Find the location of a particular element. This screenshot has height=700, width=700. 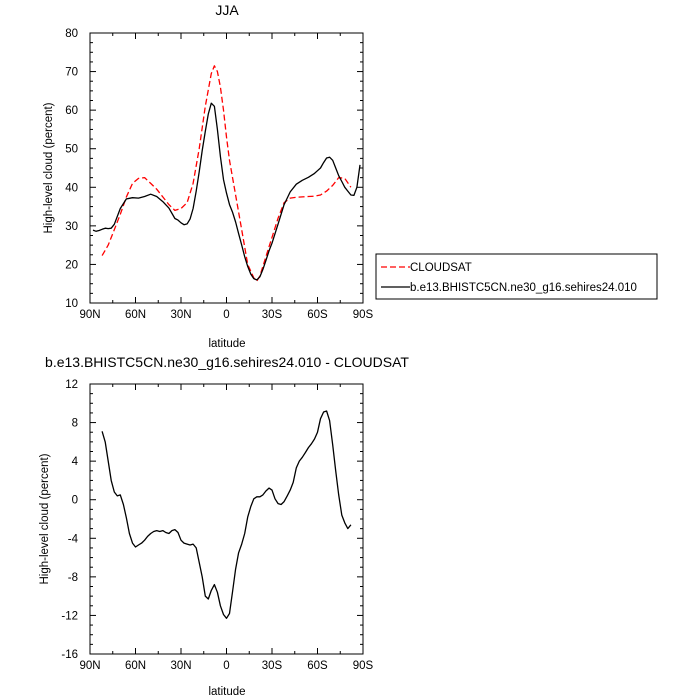

series-line-model is located at coordinates (226, 191).